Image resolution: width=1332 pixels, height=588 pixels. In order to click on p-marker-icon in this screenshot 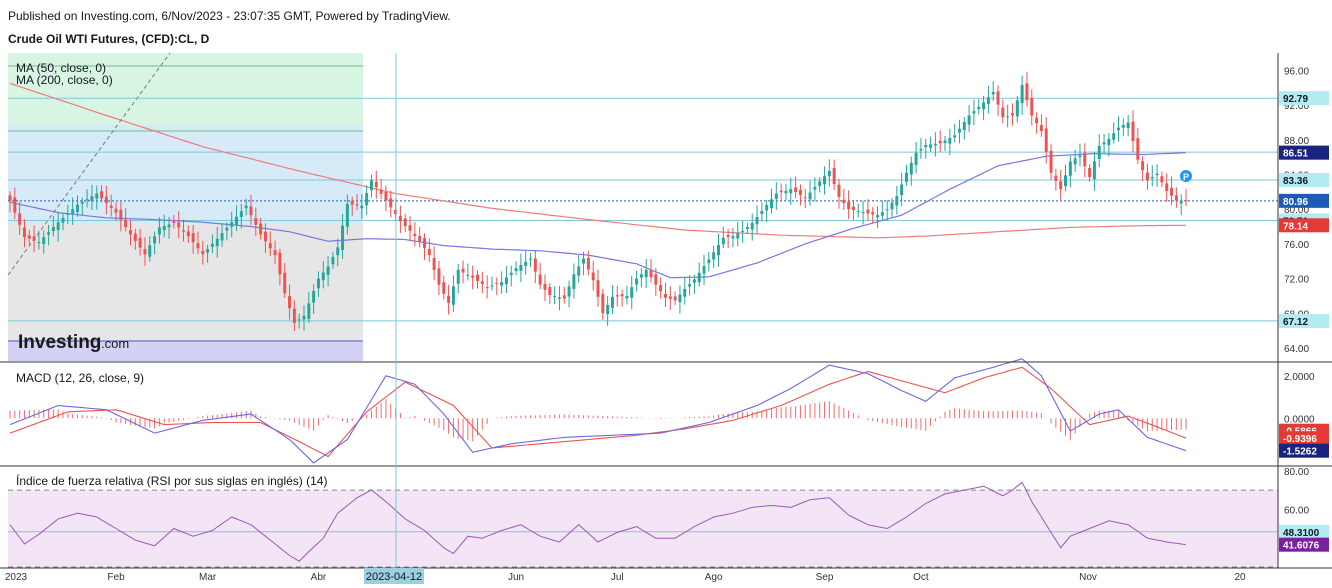, I will do `click(1186, 176)`.